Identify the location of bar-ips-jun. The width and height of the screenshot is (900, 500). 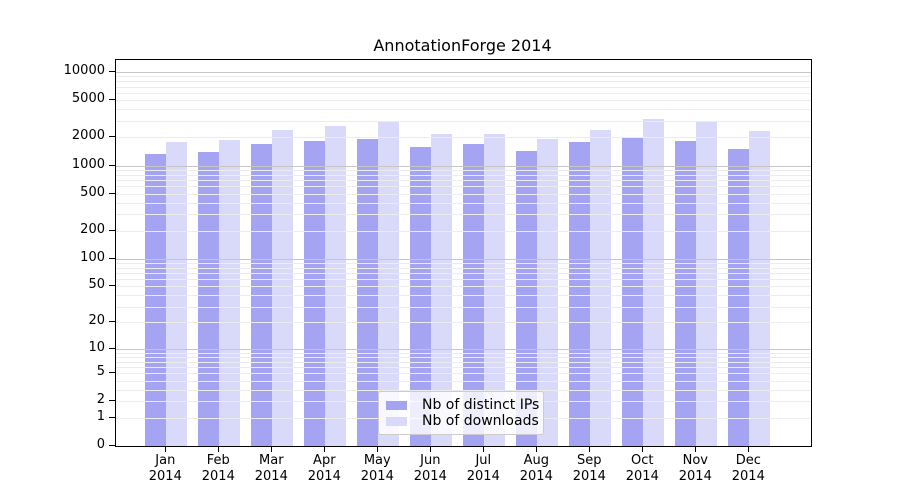
(421, 296).